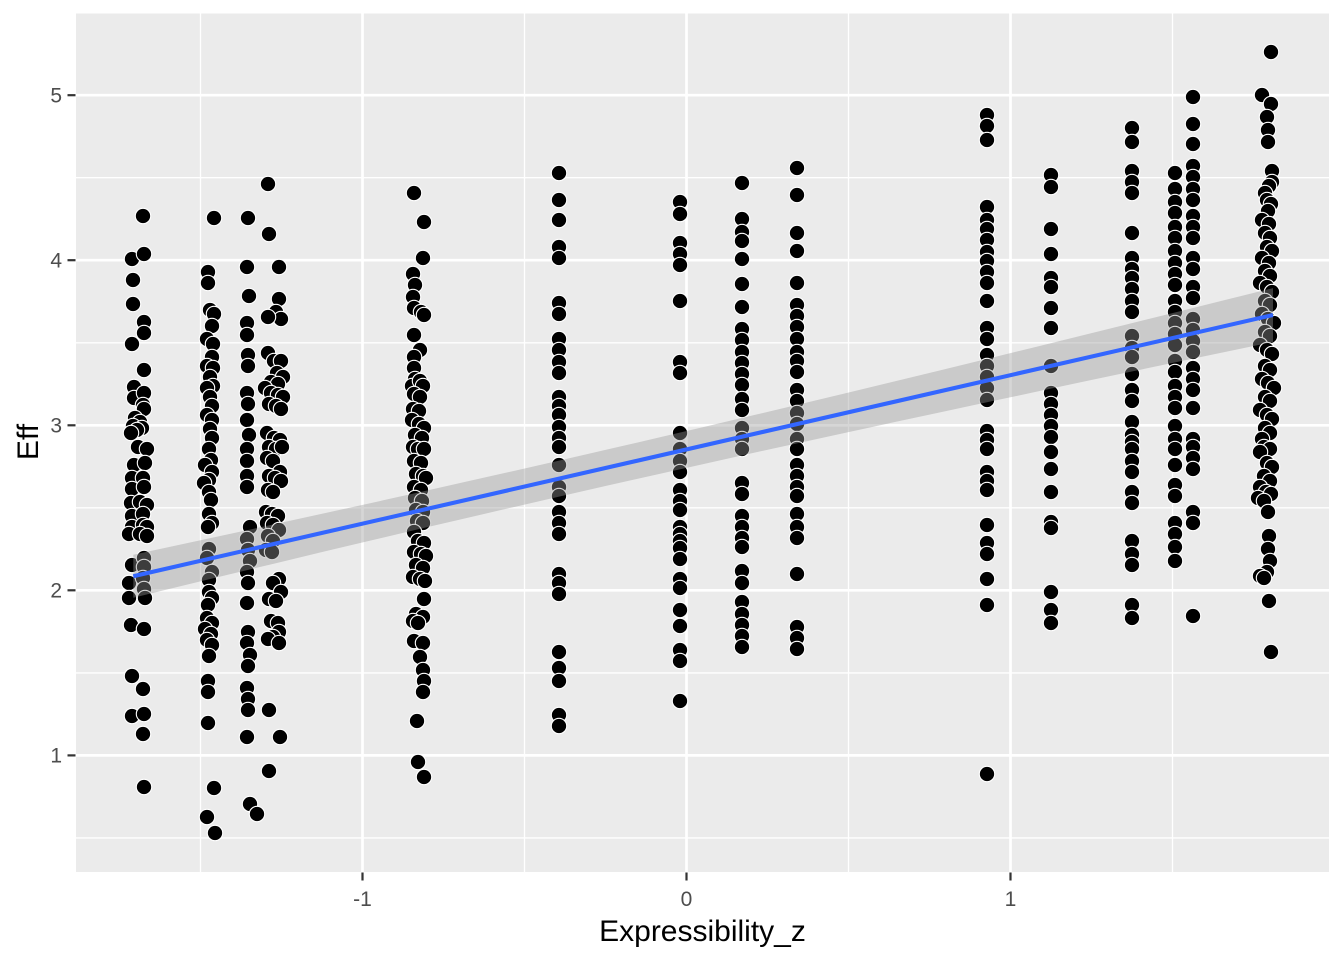  Describe the element at coordinates (28, 441) in the screenshot. I see `svg-text: Eff` at that location.